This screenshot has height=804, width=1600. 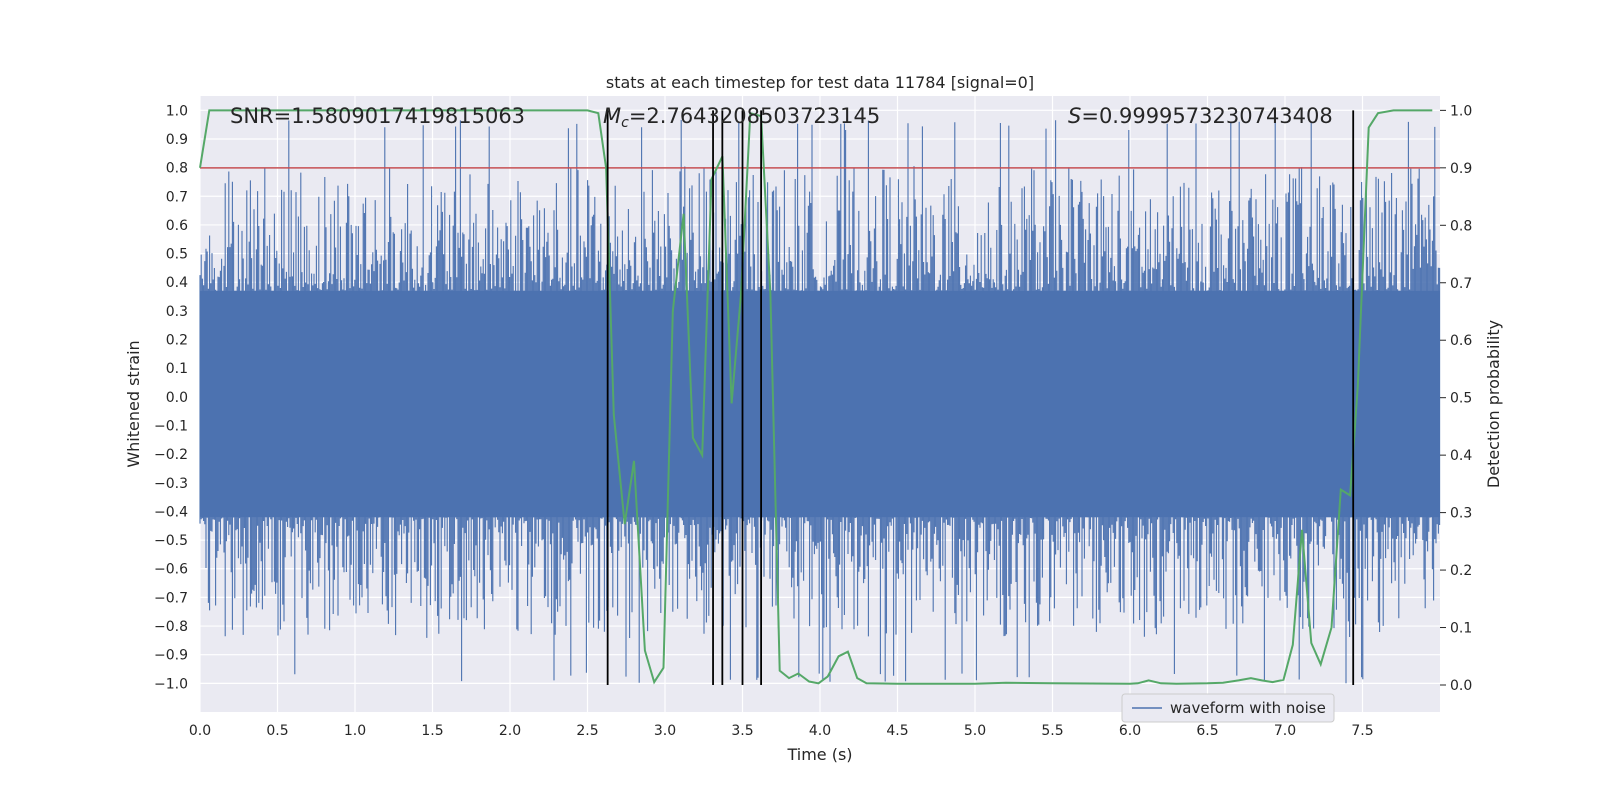 I want to click on y2-tick-label: 0.3, so click(x=1461, y=514).